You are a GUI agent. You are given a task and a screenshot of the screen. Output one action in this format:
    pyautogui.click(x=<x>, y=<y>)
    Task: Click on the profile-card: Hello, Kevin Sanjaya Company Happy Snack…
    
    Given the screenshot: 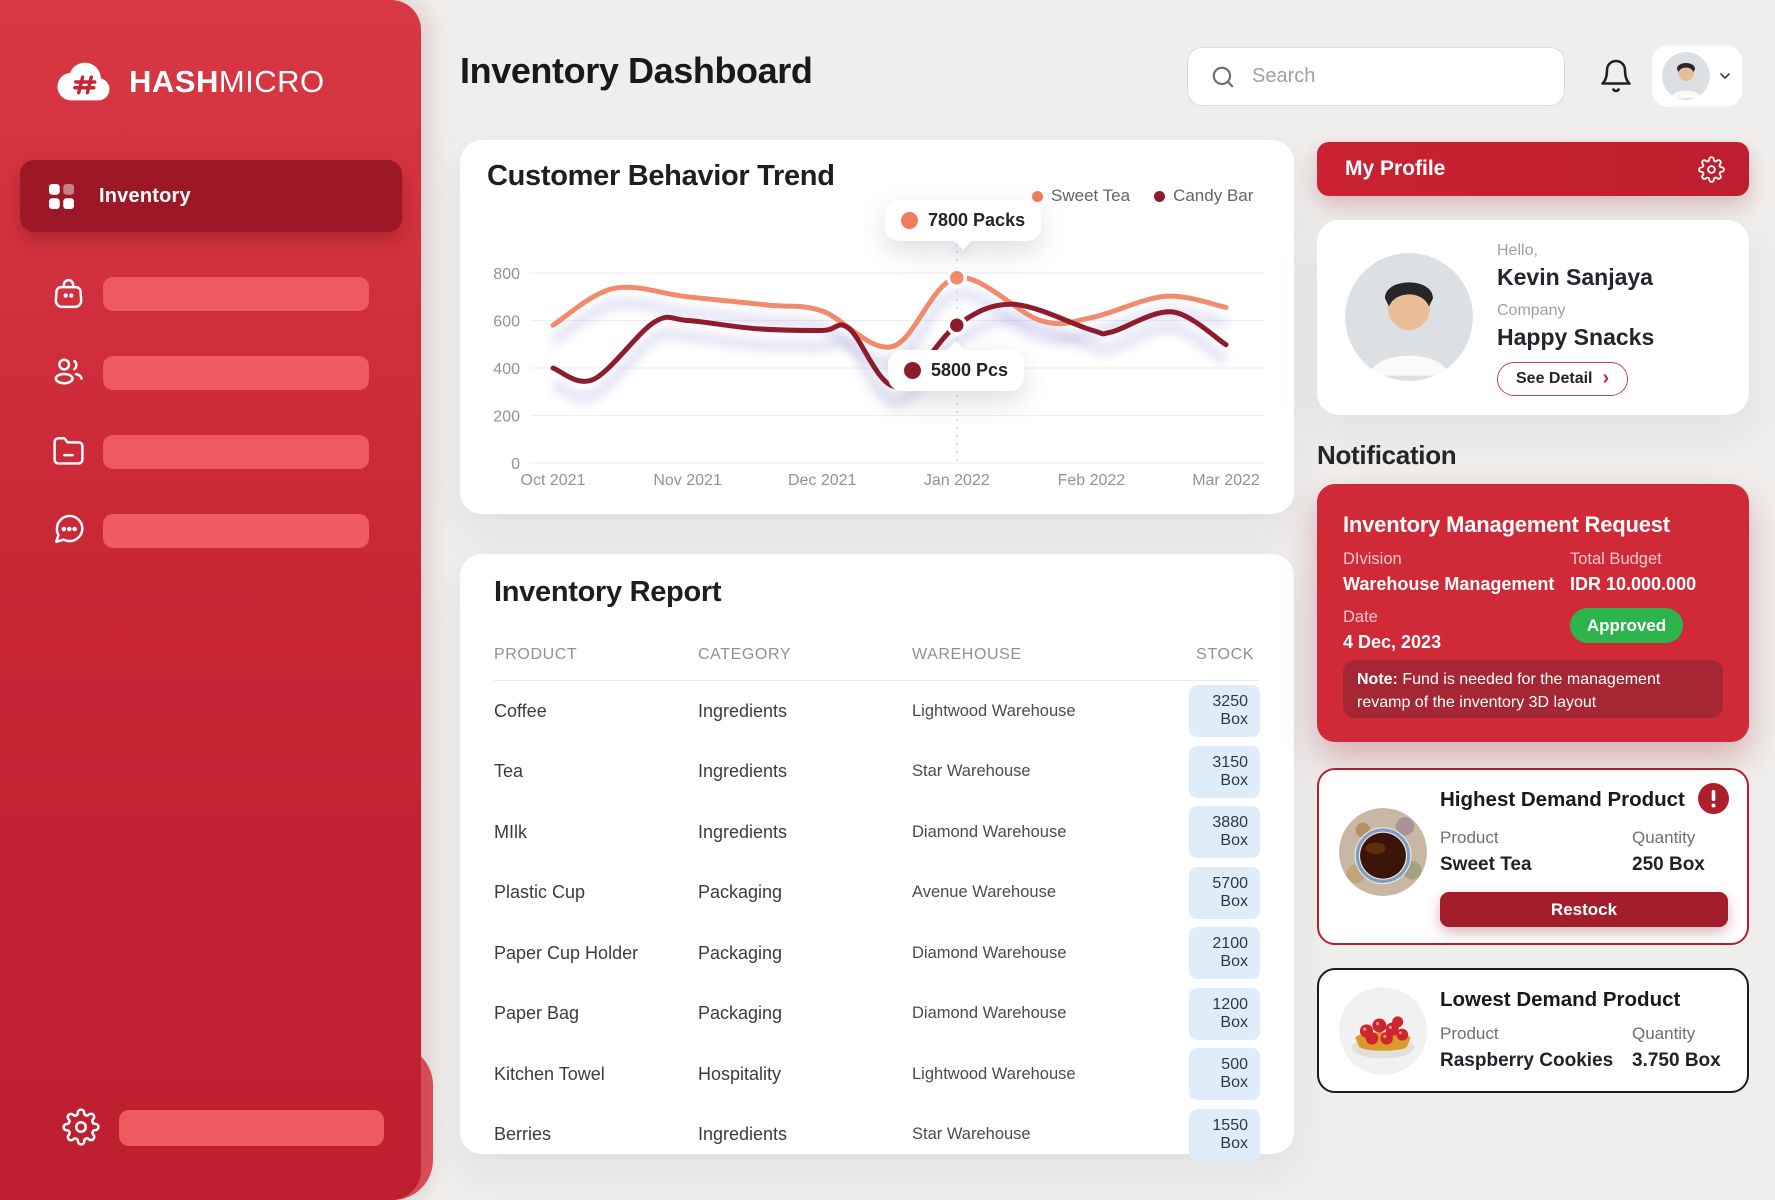 What is the action you would take?
    pyautogui.click(x=1533, y=317)
    